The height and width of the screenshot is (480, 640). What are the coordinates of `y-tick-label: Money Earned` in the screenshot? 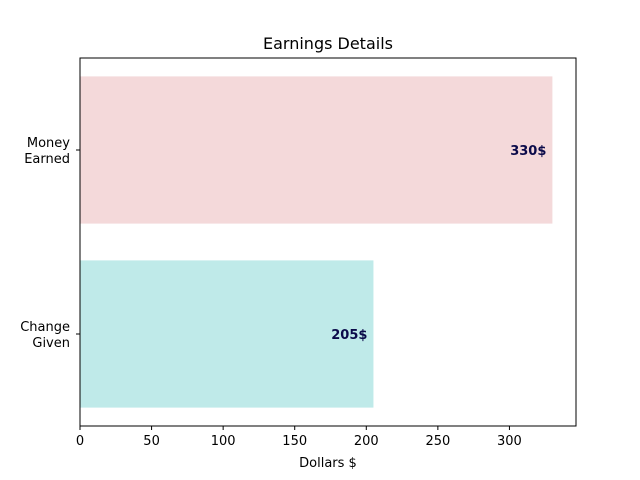 It's located at (47, 151).